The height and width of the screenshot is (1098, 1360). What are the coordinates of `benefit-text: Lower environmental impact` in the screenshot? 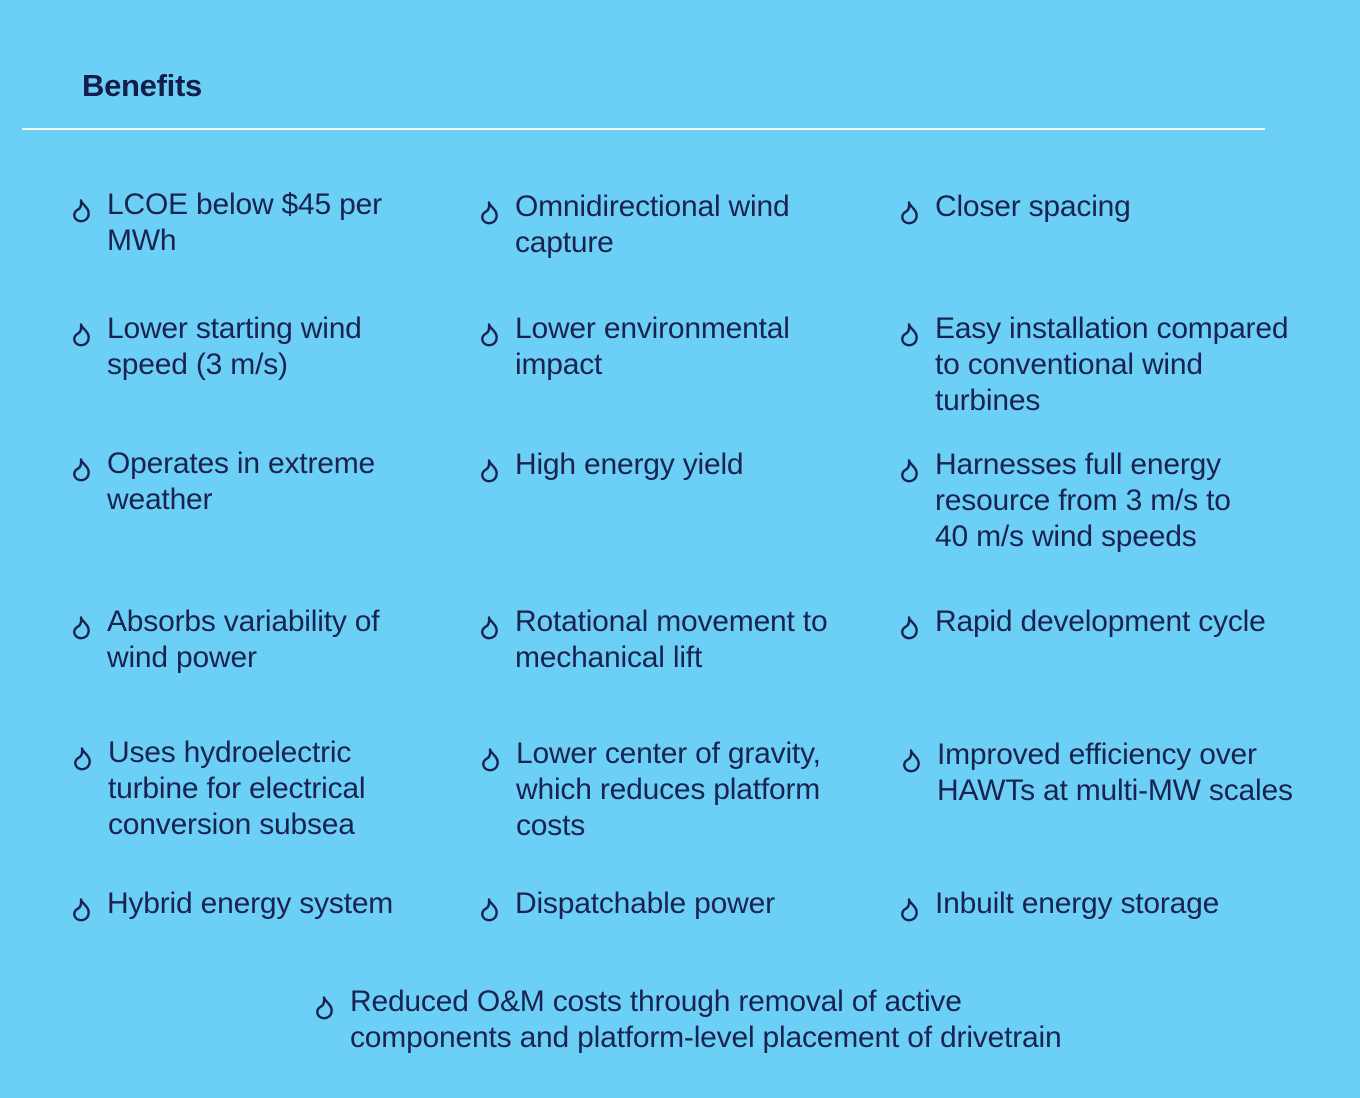 It's located at (635, 347).